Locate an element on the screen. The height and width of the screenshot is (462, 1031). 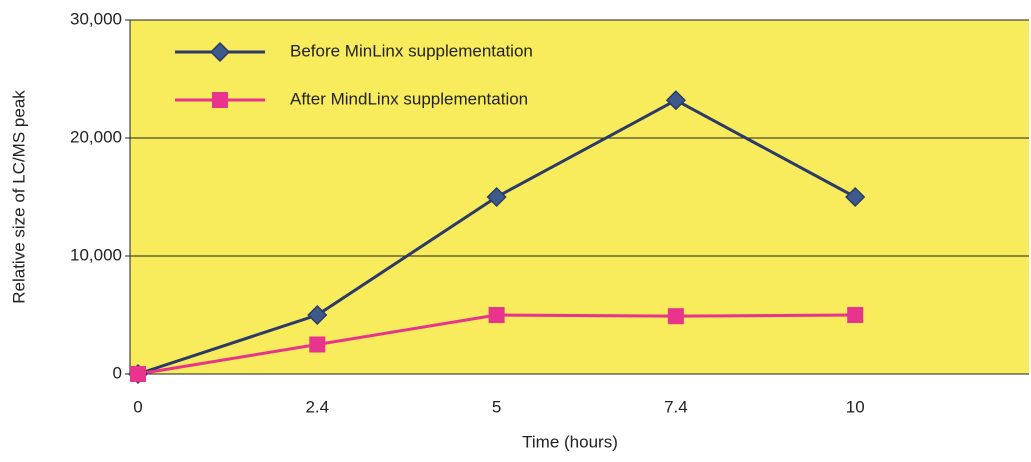
y-tick-label: 0 is located at coordinates (117, 372).